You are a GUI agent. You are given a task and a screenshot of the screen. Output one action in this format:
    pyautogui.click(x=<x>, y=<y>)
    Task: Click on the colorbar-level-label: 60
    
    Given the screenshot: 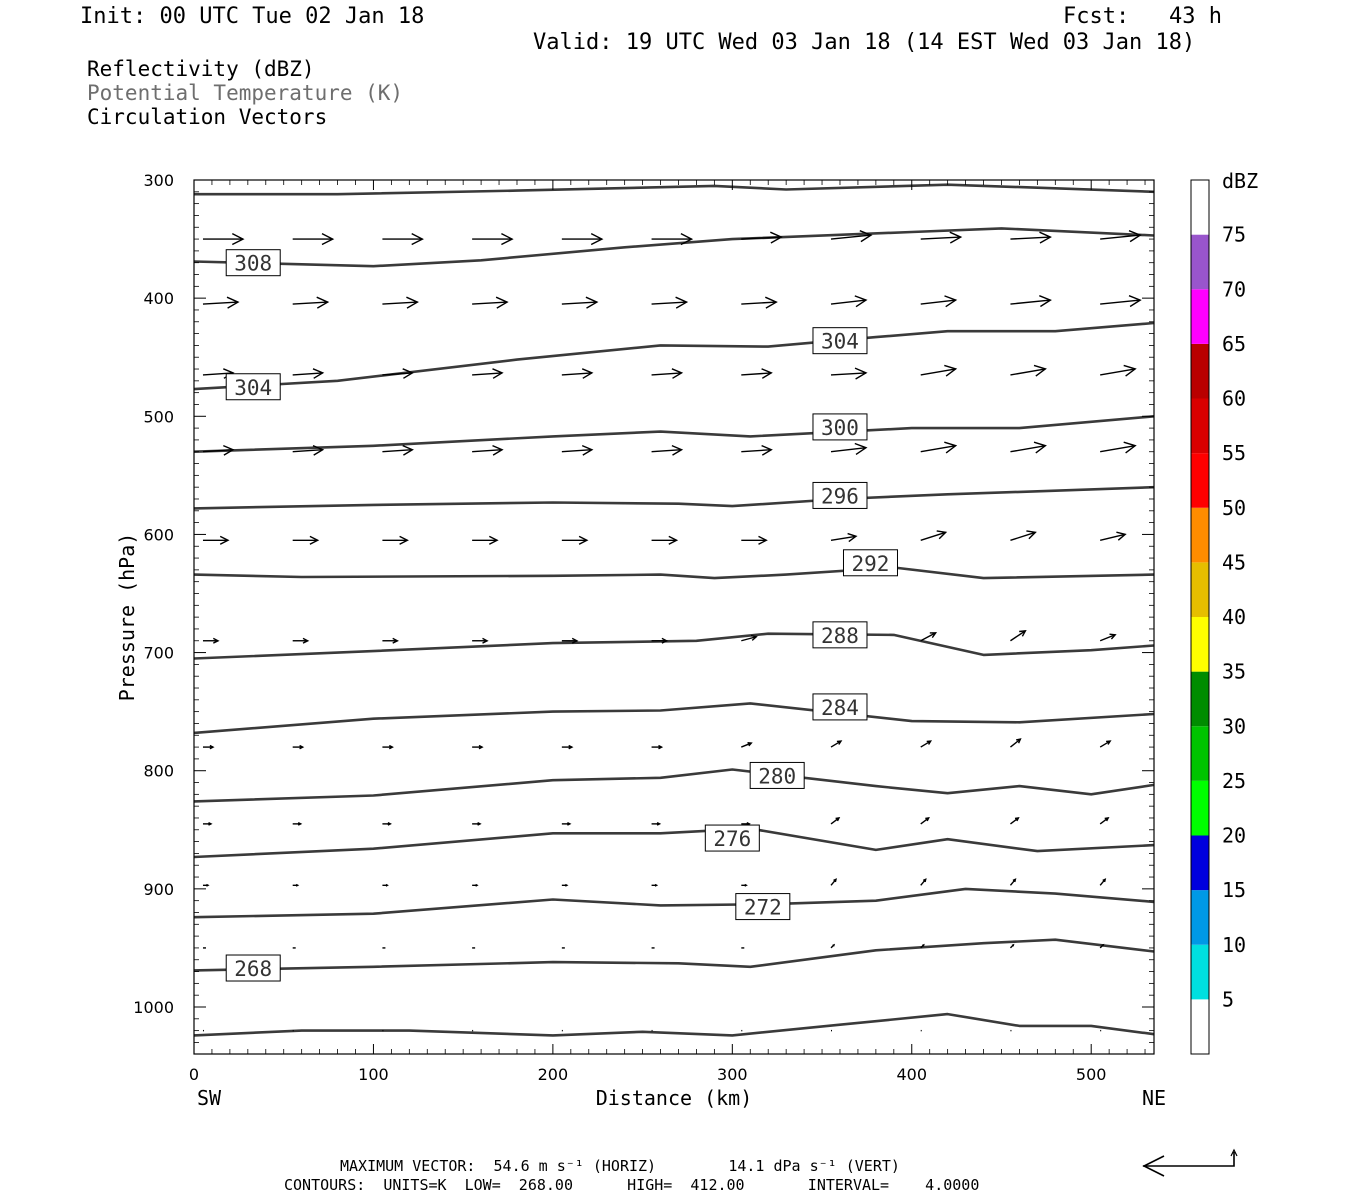 What is the action you would take?
    pyautogui.click(x=1234, y=399)
    